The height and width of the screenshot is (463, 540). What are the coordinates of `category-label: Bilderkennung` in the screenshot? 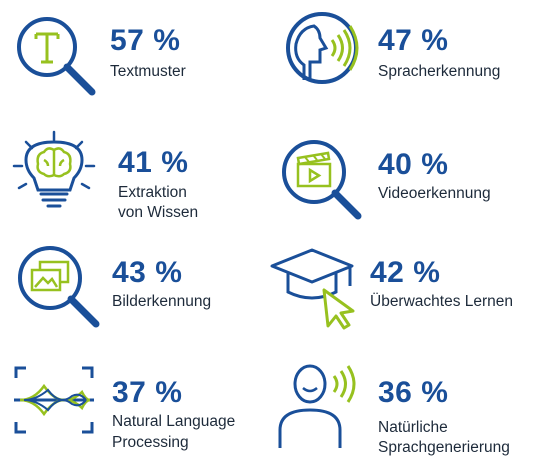 It's located at (162, 301).